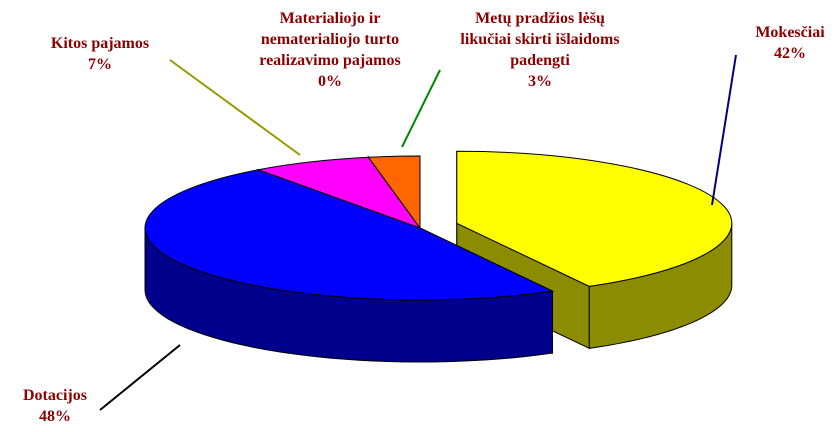 The width and height of the screenshot is (839, 432). I want to click on data-label: Mokesčiai 42%, so click(789, 43).